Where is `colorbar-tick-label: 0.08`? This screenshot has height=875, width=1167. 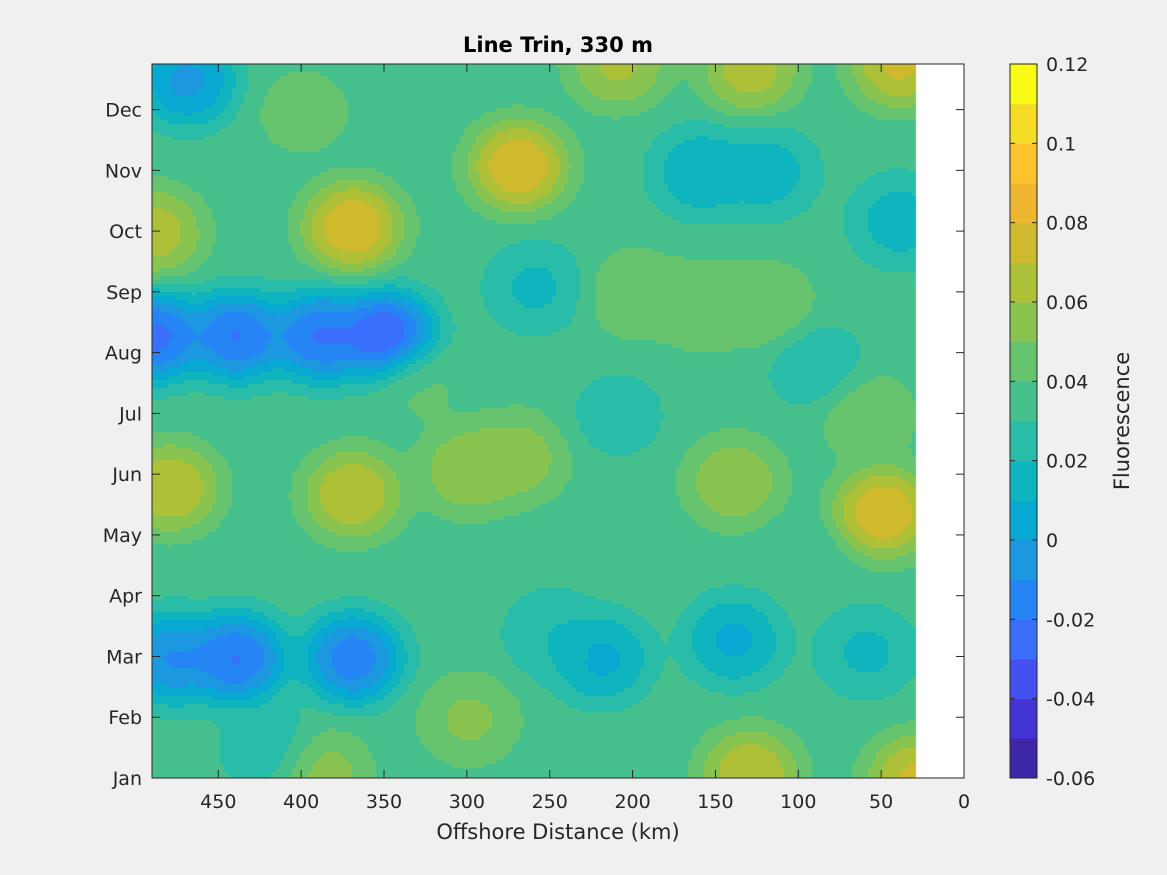 colorbar-tick-label: 0.08 is located at coordinates (1067, 224).